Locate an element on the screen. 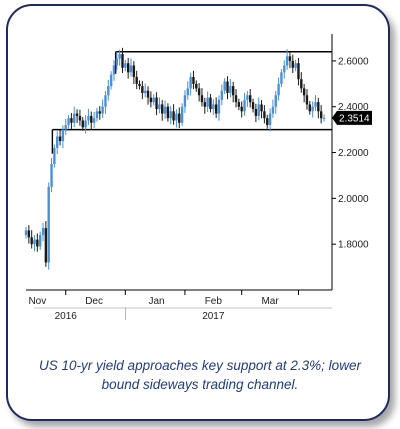  x-axis: Nov Dec Jan Feb Mar 2016 2017 is located at coordinates (180, 306).